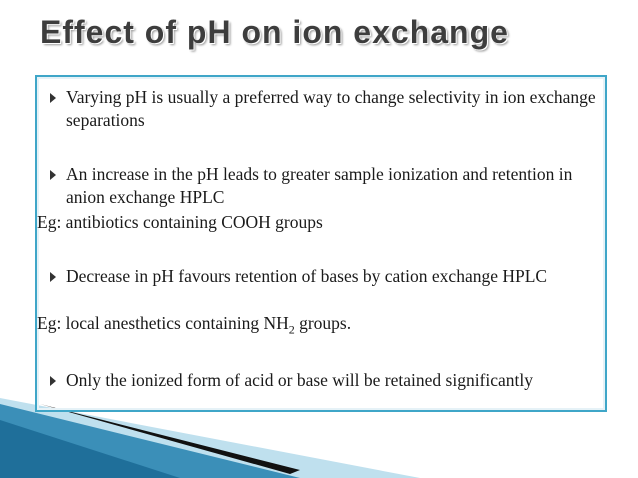 The height and width of the screenshot is (478, 638). I want to click on swoosh-deep, so click(90, 449).